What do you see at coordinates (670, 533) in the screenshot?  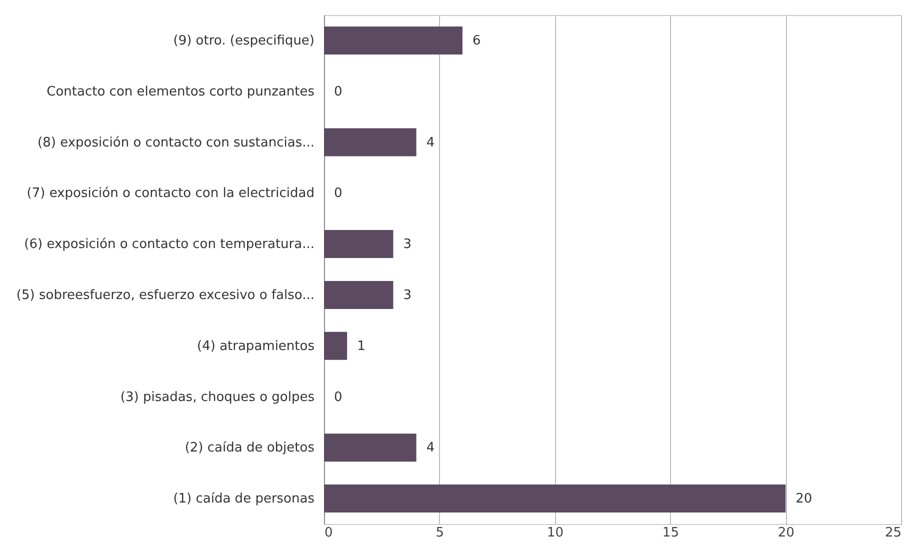 I see `x-tick-label: 15` at bounding box center [670, 533].